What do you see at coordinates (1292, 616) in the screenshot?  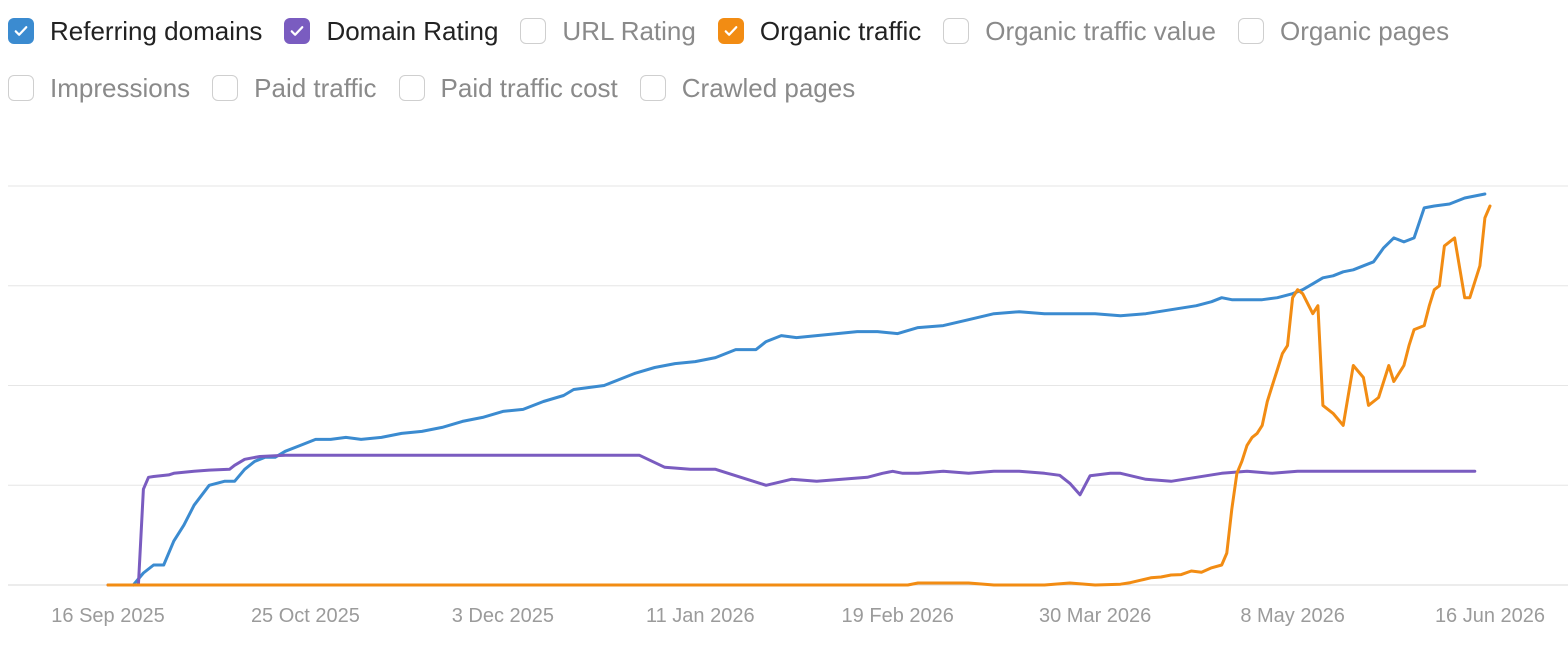 I see `x-tick-label: 8 May 2026` at bounding box center [1292, 616].